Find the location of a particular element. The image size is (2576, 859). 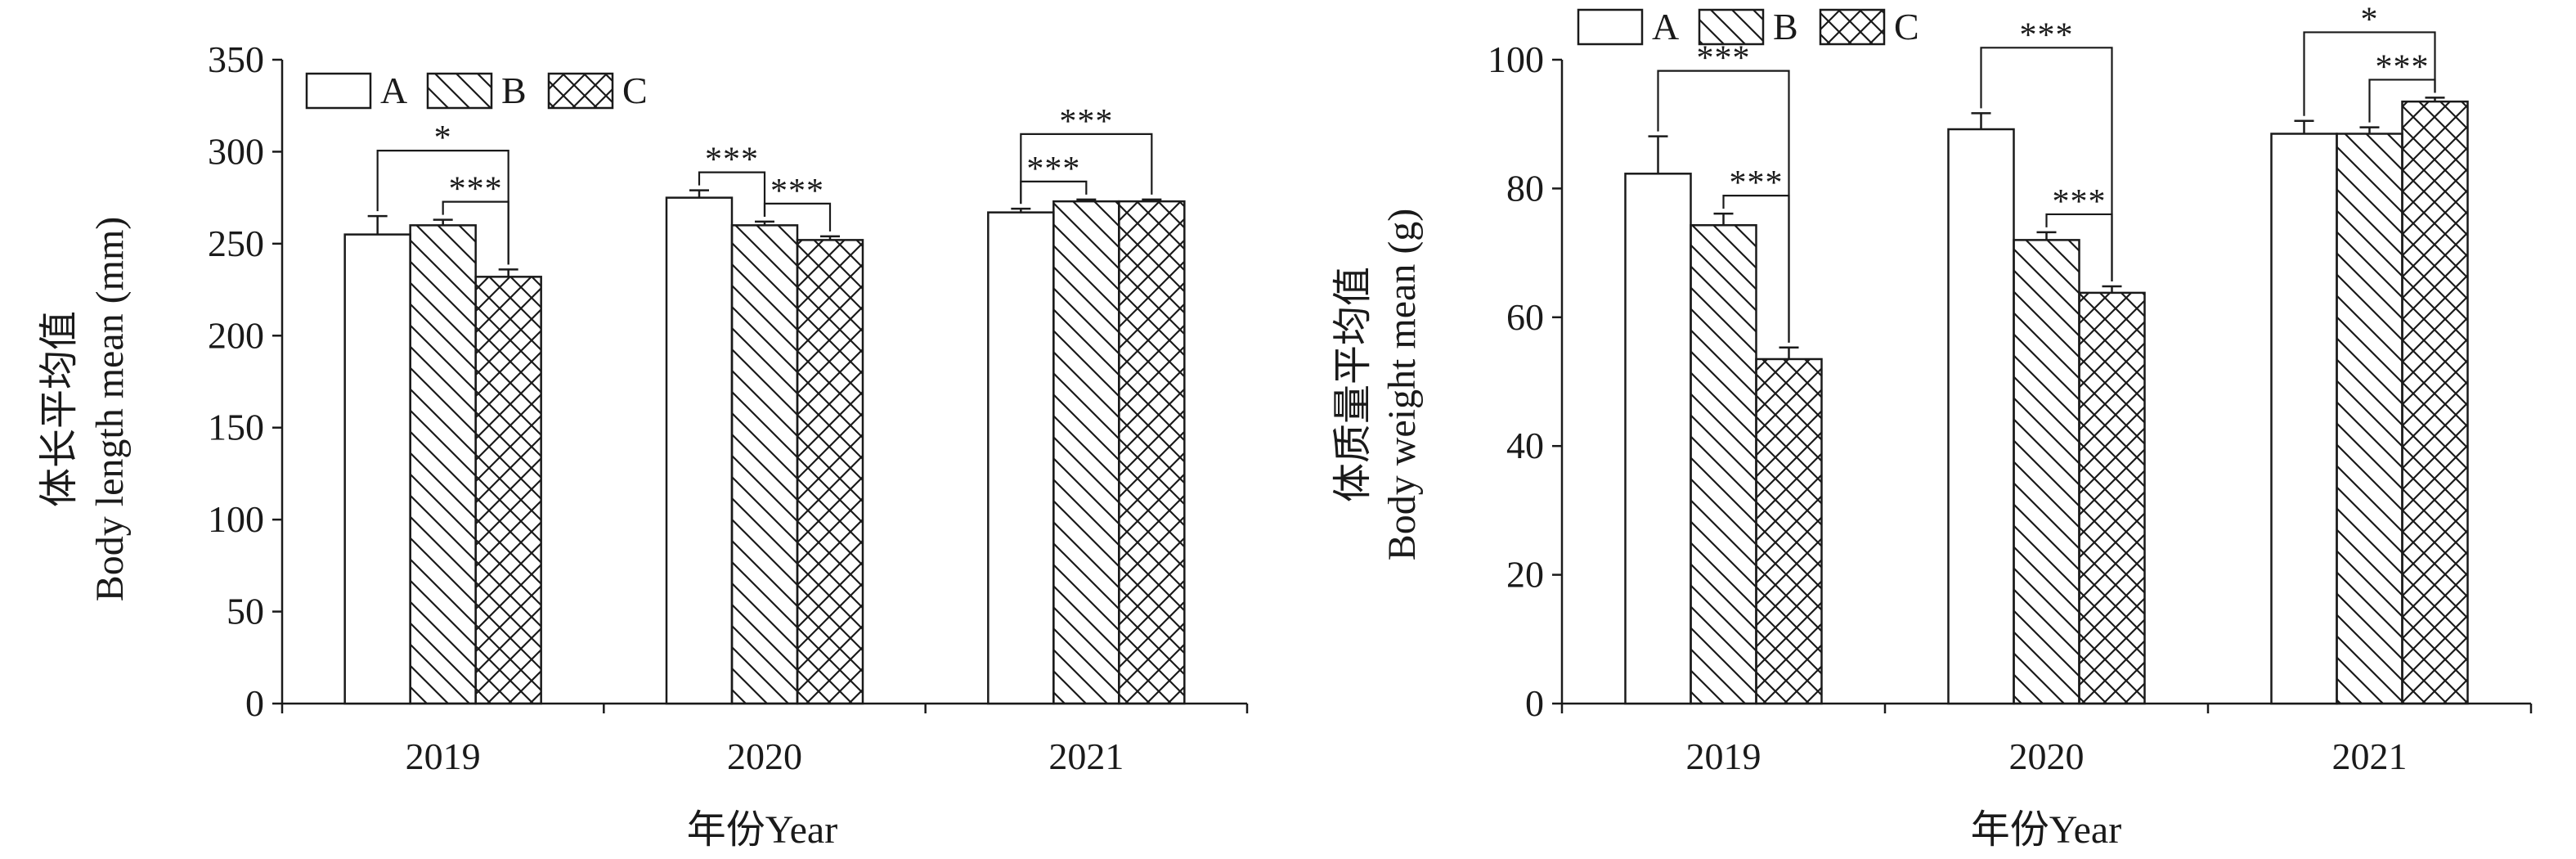

y-tick-label: 40 is located at coordinates (1525, 445).